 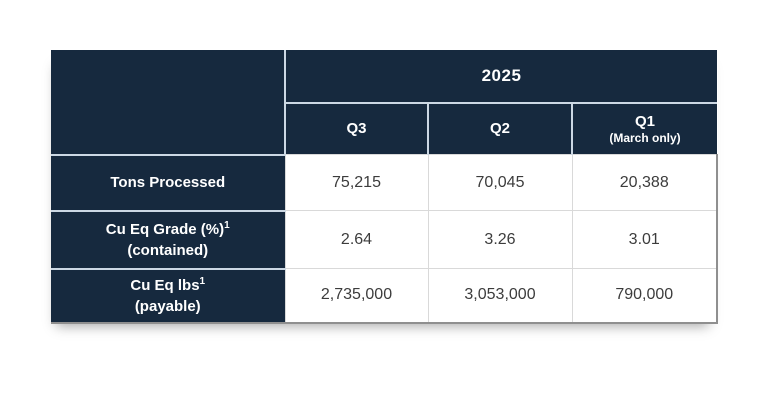 I want to click on column-header-q1: Q1 (March only), so click(x=644, y=129).